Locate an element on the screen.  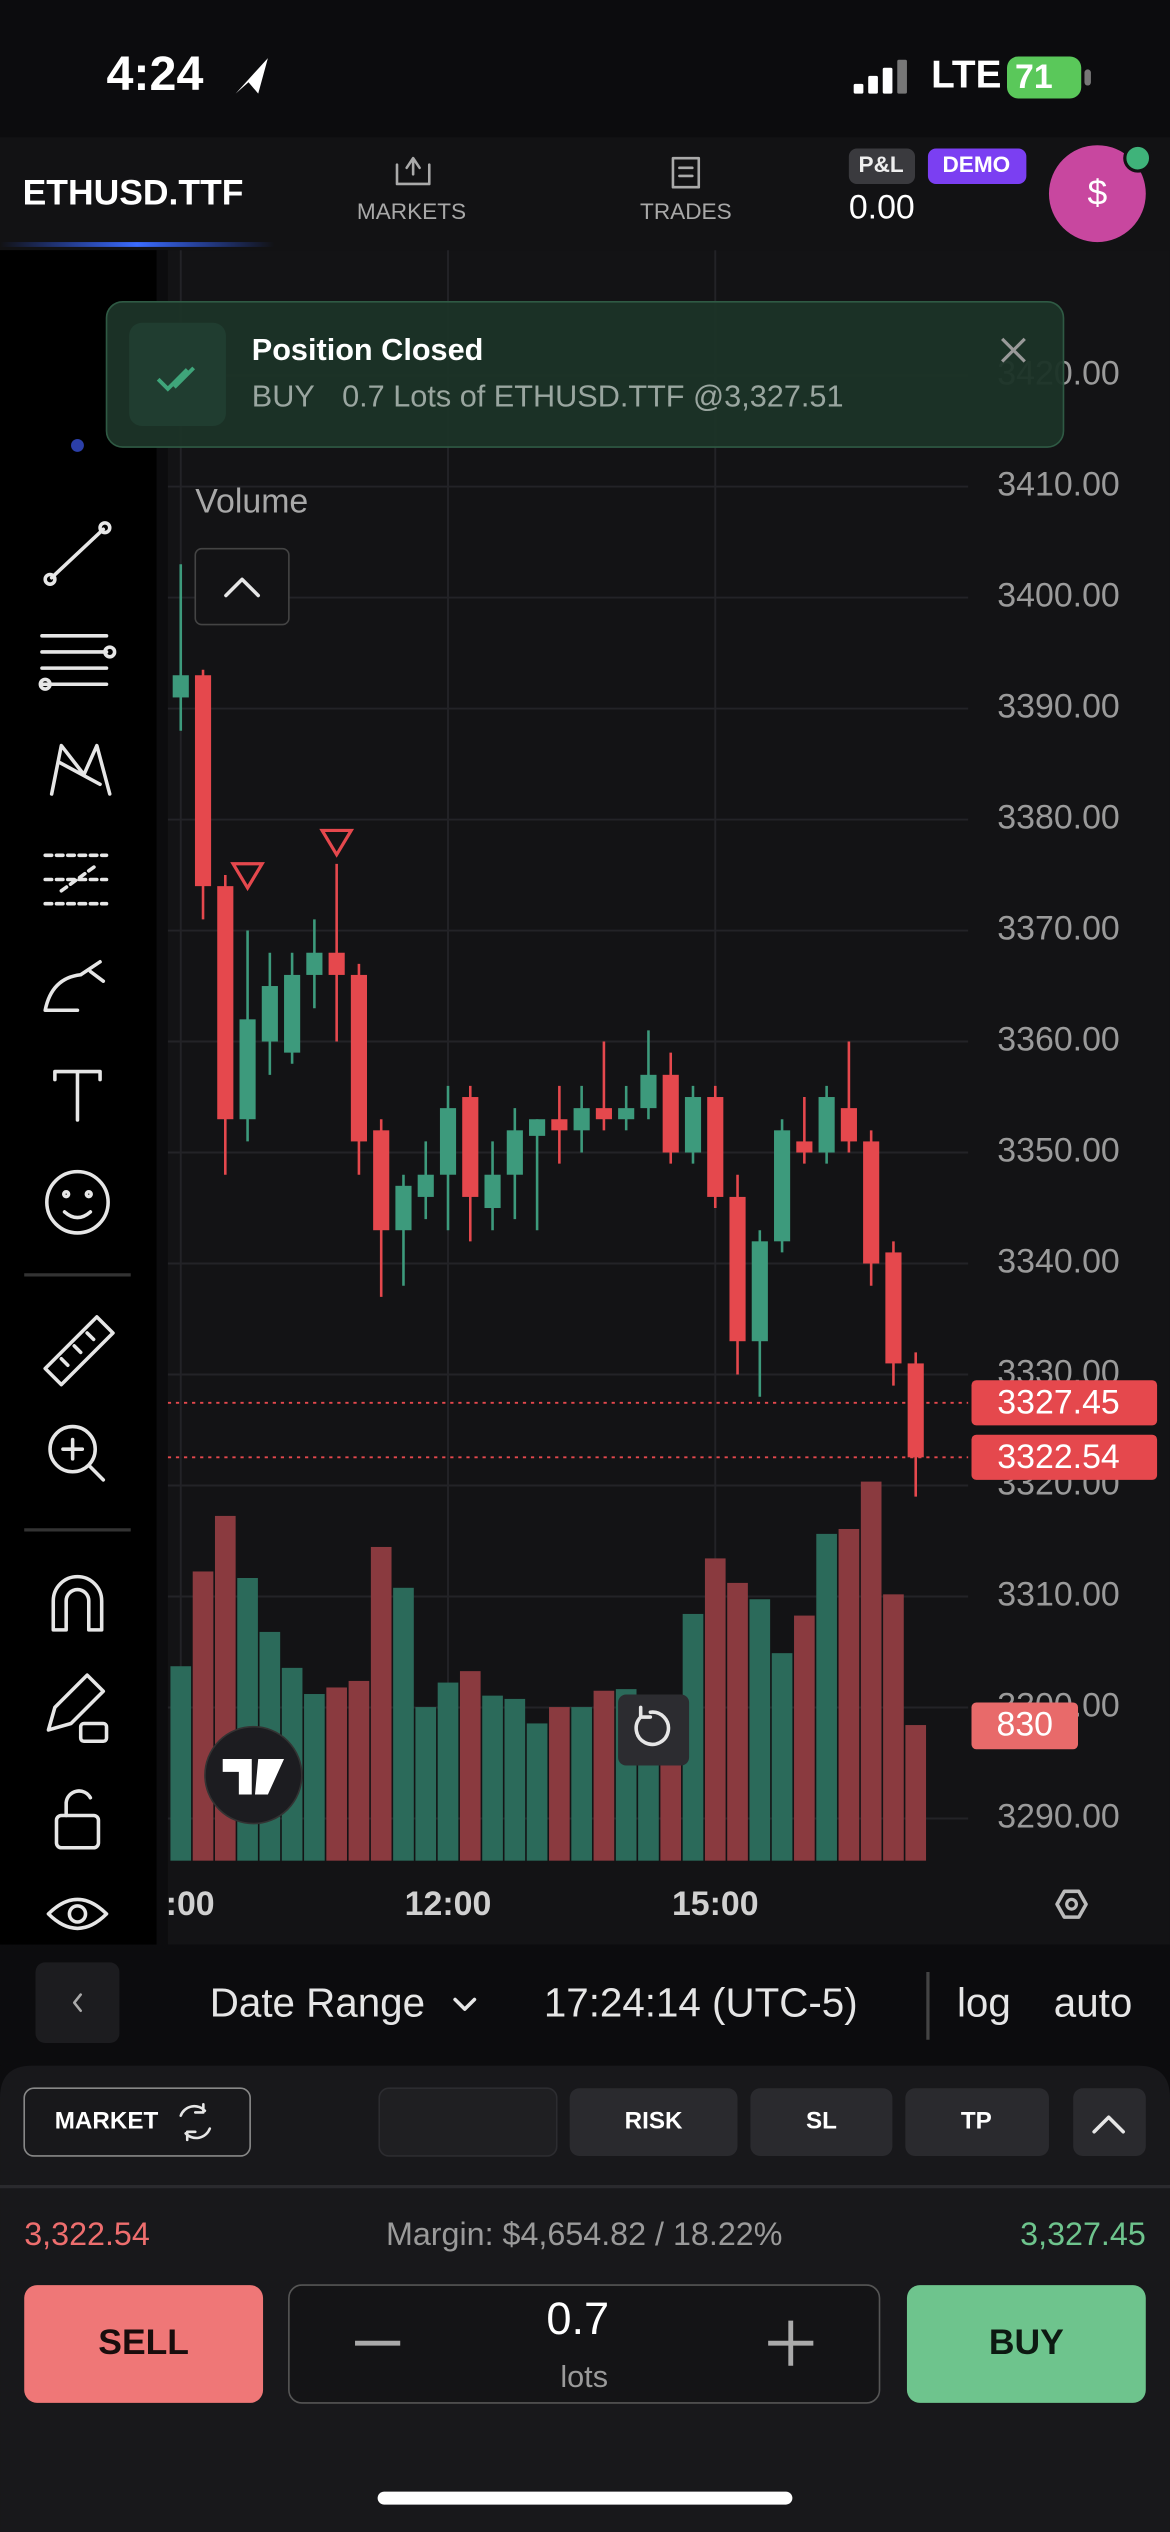
chart-toolbar is located at coordinates (585, 2005).